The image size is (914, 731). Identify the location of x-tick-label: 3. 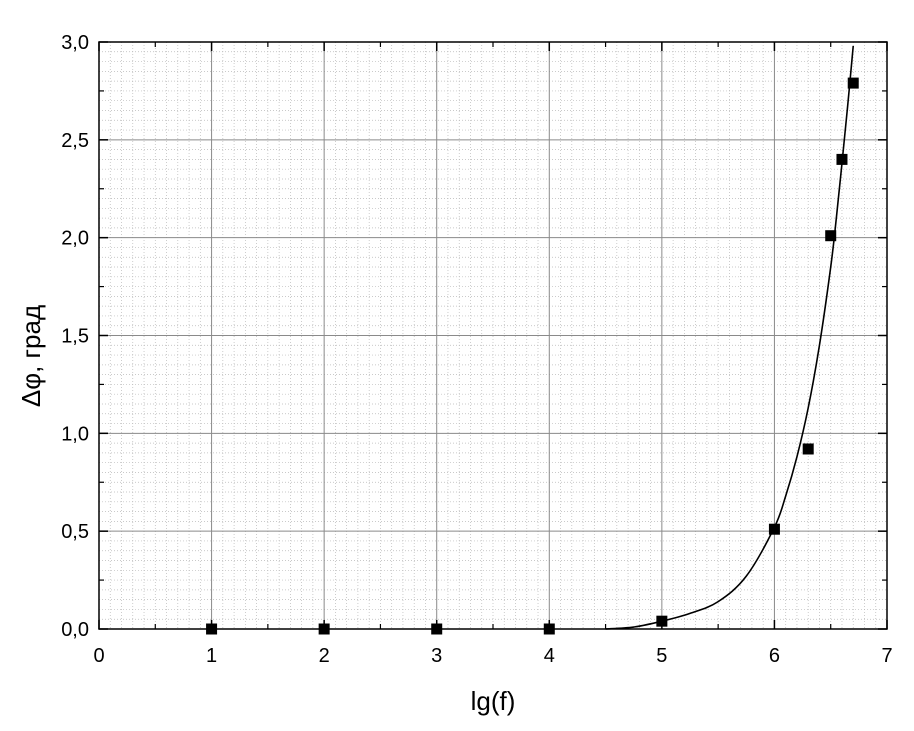
(436, 656).